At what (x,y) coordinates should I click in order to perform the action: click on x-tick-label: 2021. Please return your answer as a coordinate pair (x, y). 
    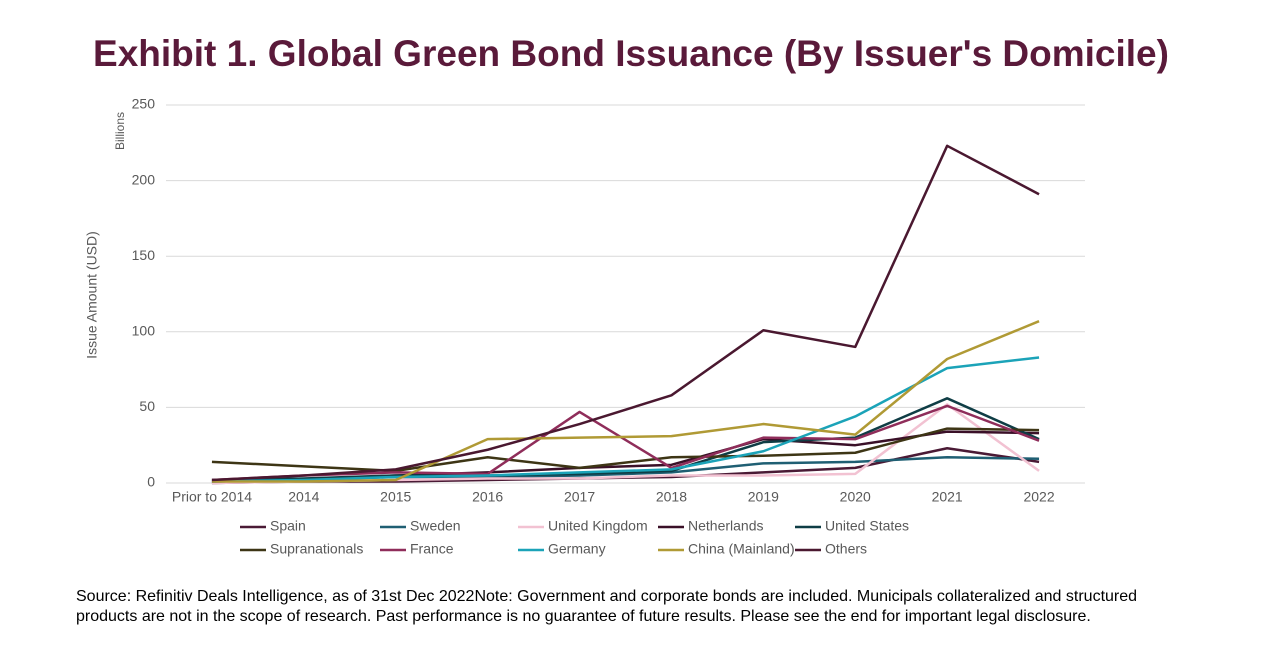
    Looking at the image, I should click on (947, 497).